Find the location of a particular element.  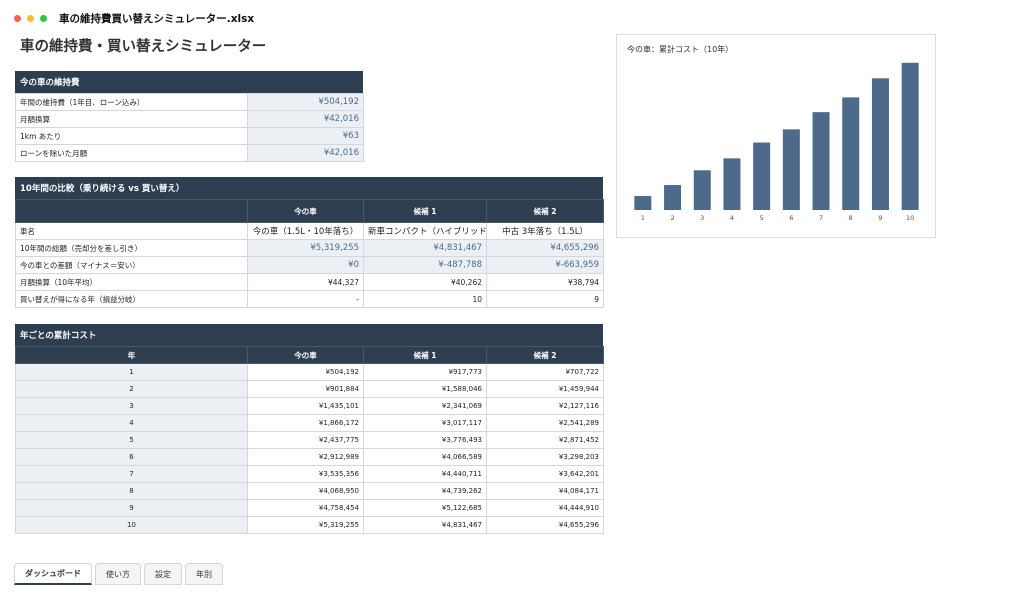

cell-value: 新車コンパクト（ハイブリッド） is located at coordinates (425, 231).